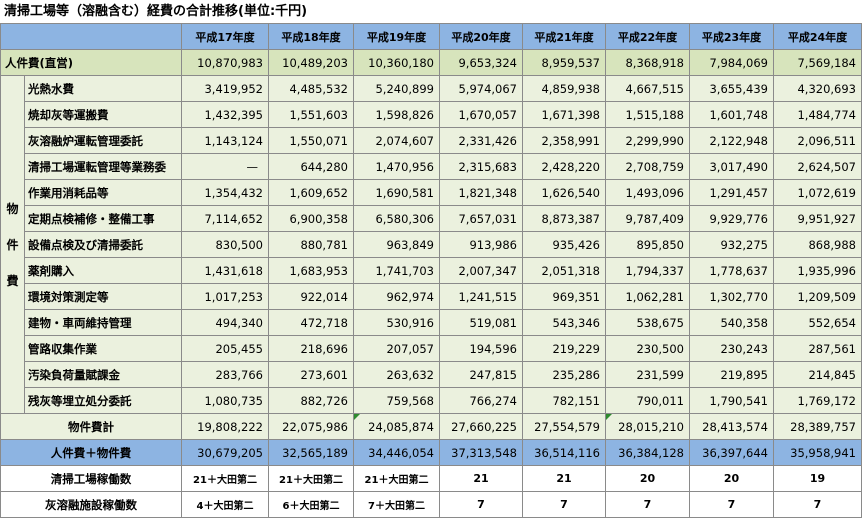 This screenshot has height=521, width=864. What do you see at coordinates (564, 192) in the screenshot?
I see `value-cell: 1,626,540` at bounding box center [564, 192].